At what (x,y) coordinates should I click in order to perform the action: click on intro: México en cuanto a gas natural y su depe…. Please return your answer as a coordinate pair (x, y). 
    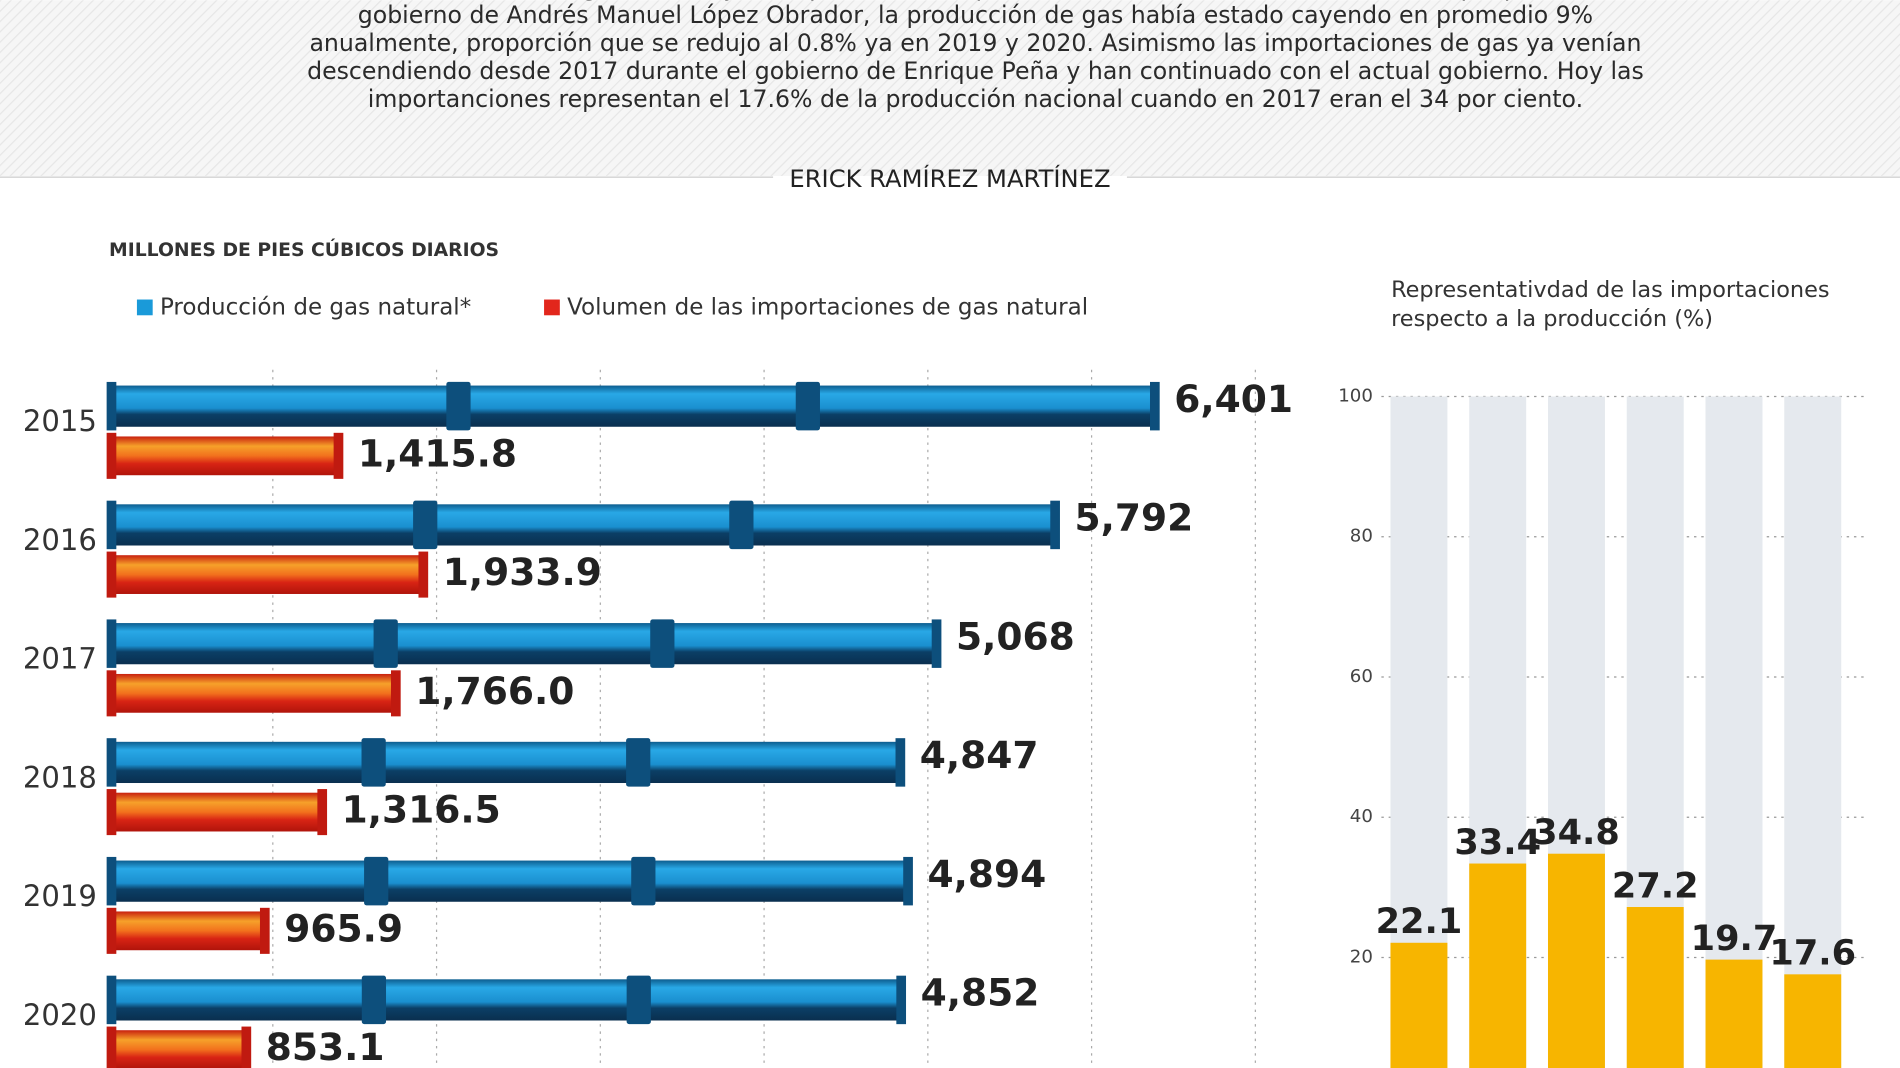
    Looking at the image, I should click on (975, 56).